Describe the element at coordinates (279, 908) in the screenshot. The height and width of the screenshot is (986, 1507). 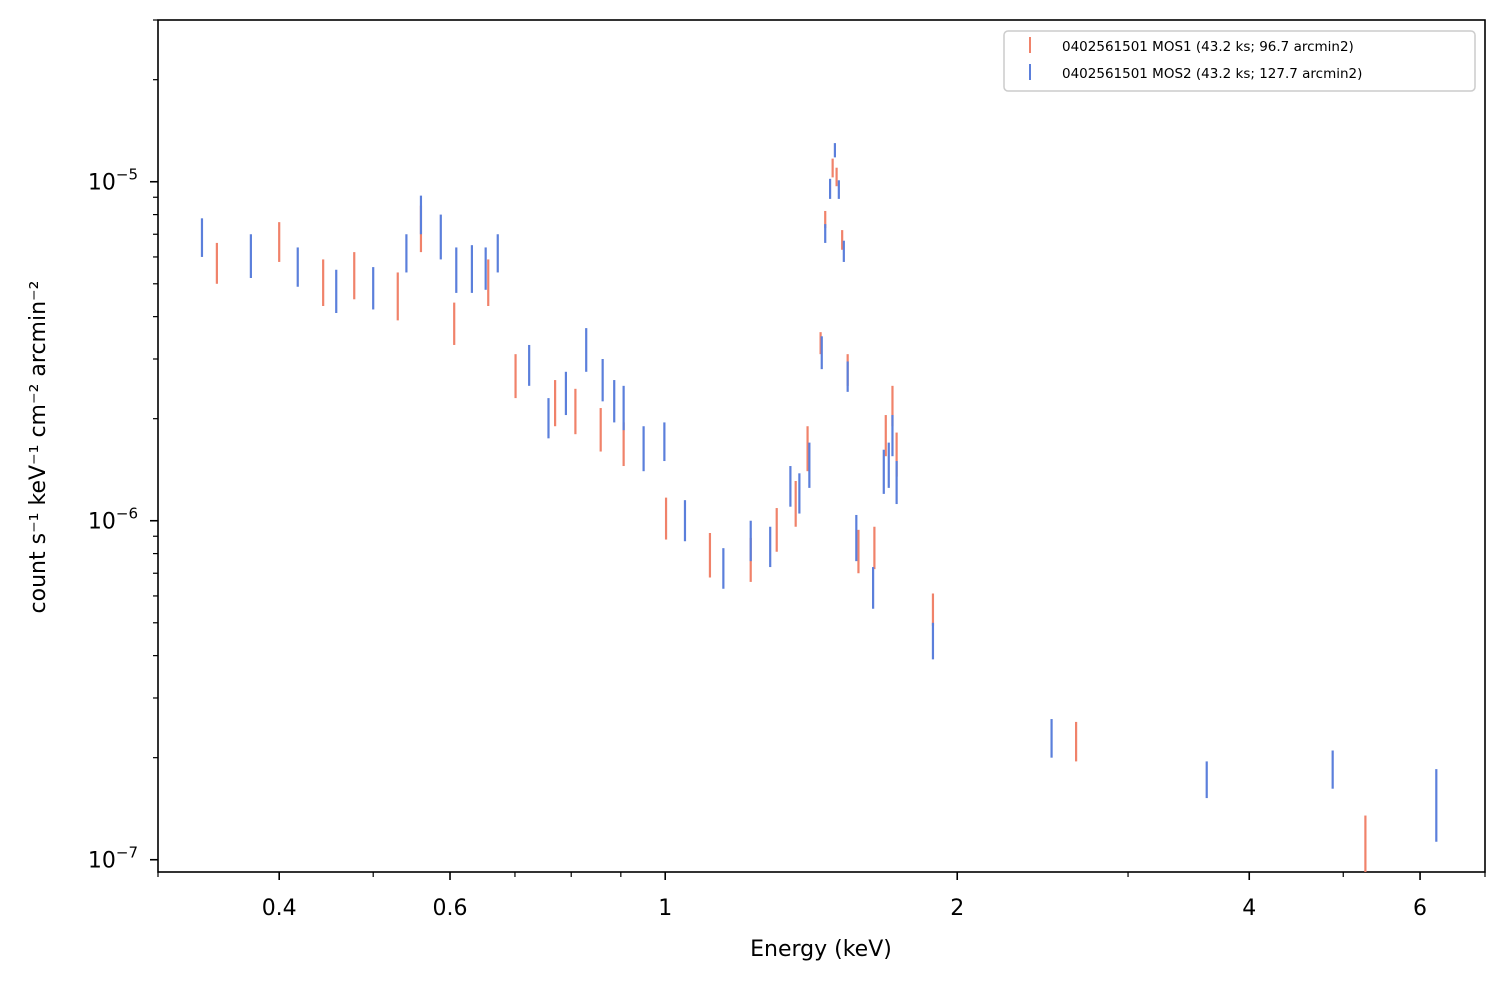
I see `x-tick-label: 0.4` at that location.